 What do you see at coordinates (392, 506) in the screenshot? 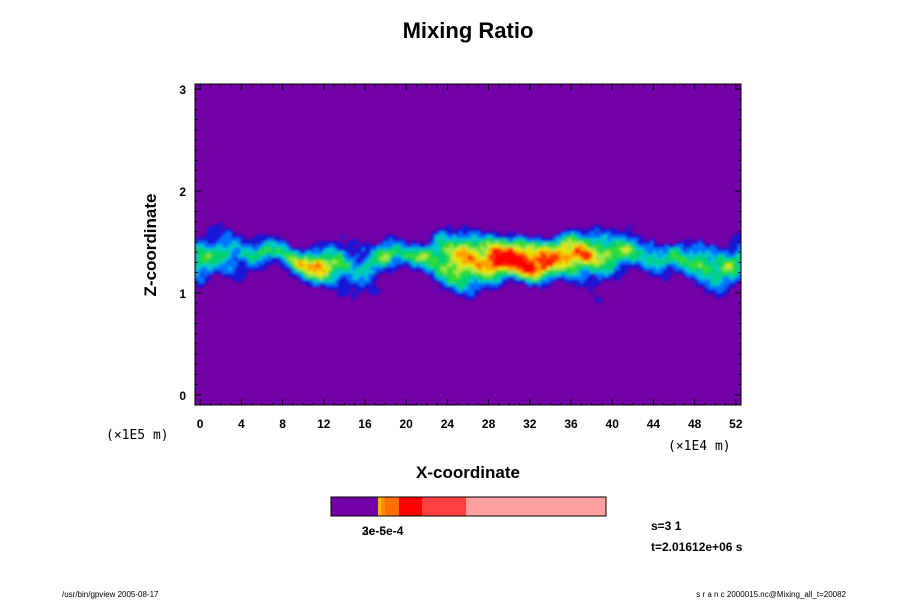
I see `colorbar-segment` at bounding box center [392, 506].